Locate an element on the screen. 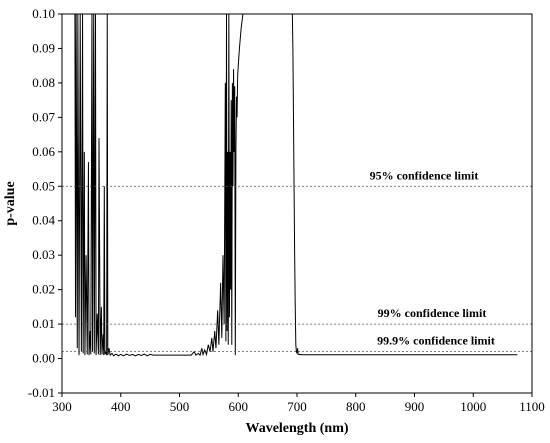 The width and height of the screenshot is (550, 443). y-tick-label: 0.02 is located at coordinates (43, 289).